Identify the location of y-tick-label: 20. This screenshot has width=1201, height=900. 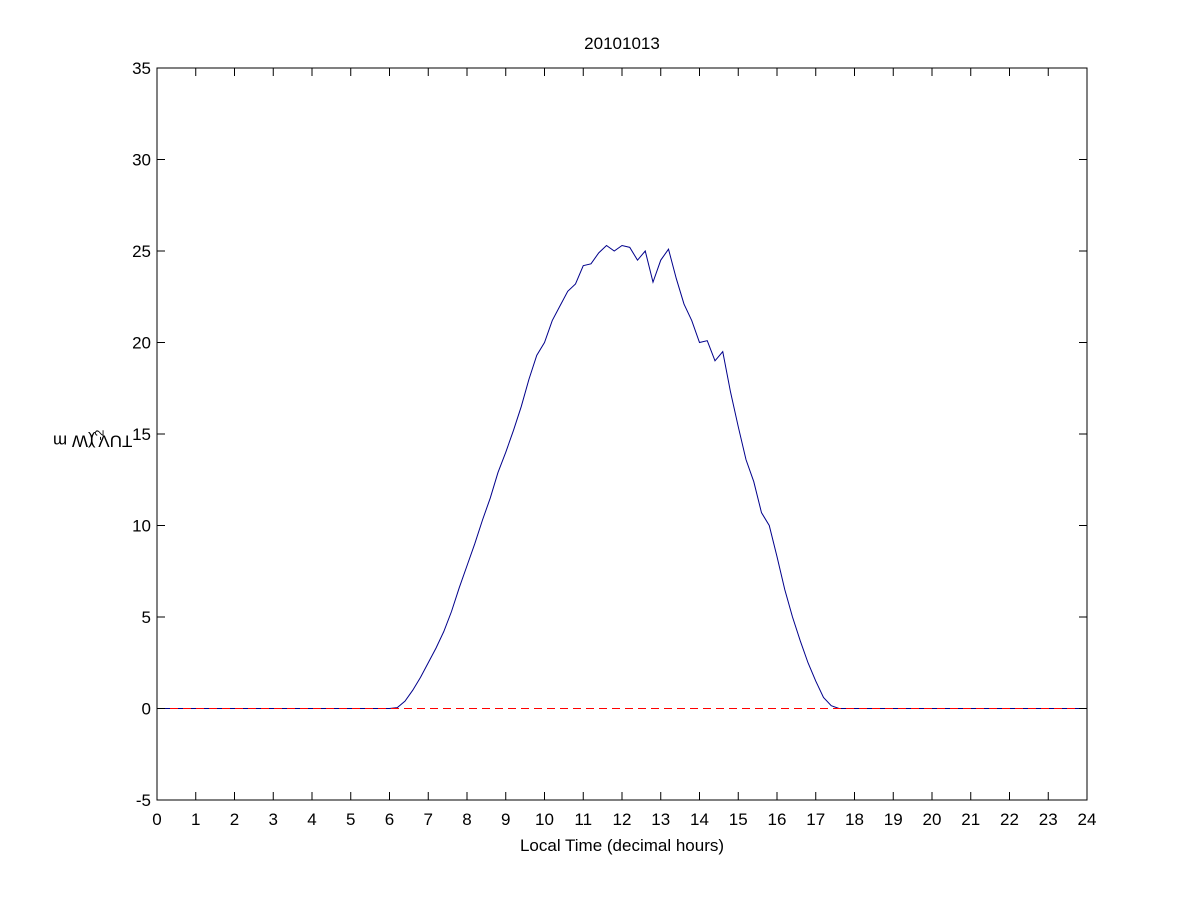
(141, 343).